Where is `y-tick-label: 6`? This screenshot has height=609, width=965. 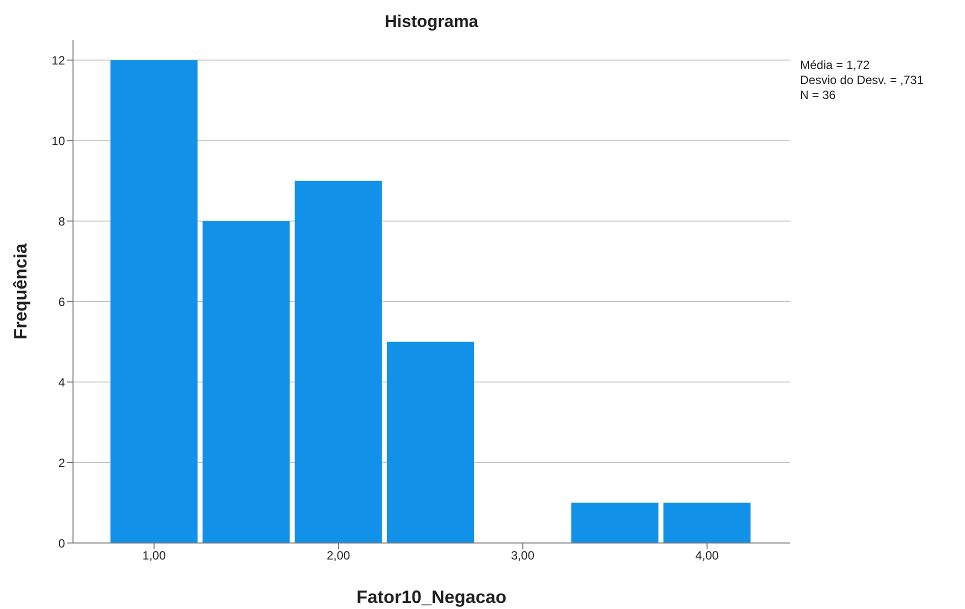
y-tick-label: 6 is located at coordinates (62, 301).